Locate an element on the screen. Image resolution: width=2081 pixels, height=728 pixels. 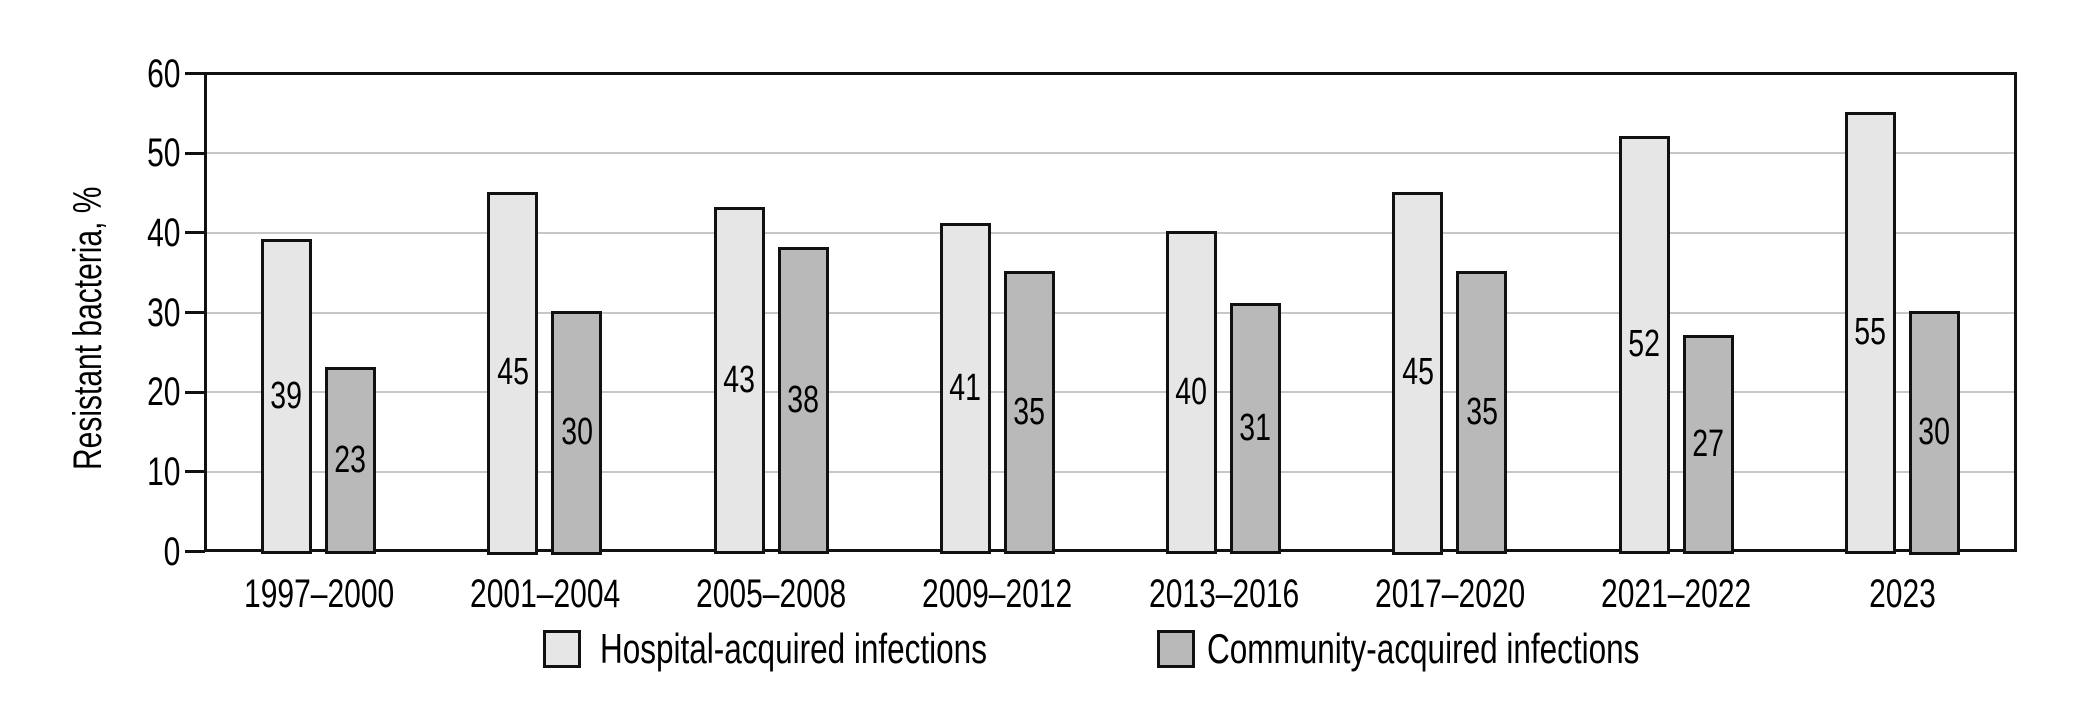
x-category-label: 2001–2004 is located at coordinates (544, 594).